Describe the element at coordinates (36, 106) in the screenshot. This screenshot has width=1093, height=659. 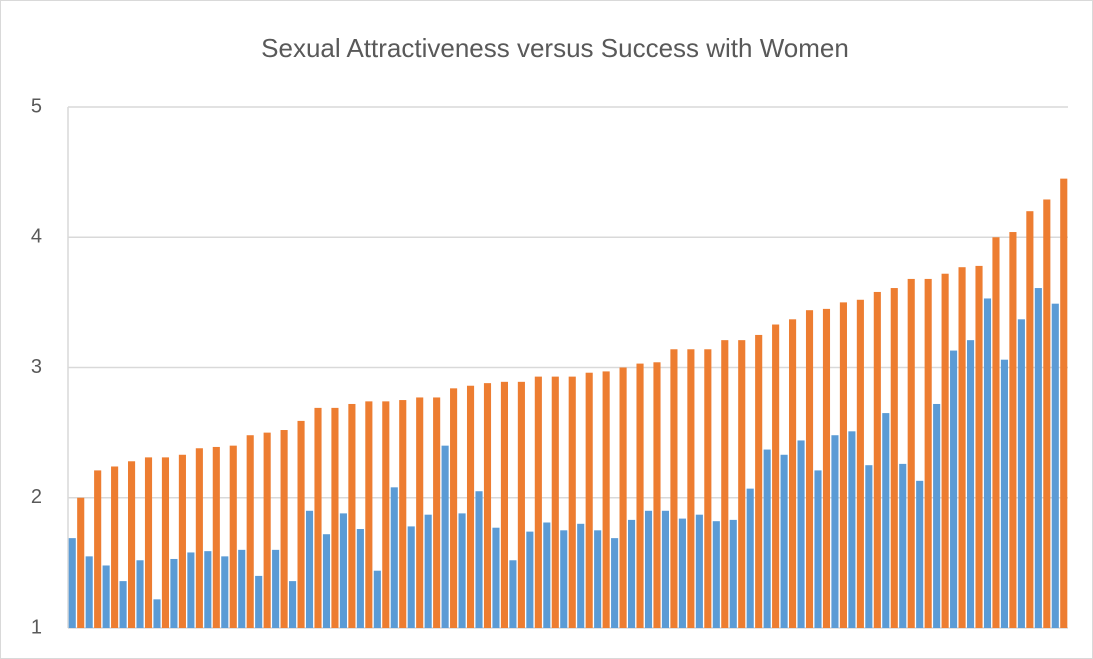
I see `y-tick-label: 5` at that location.